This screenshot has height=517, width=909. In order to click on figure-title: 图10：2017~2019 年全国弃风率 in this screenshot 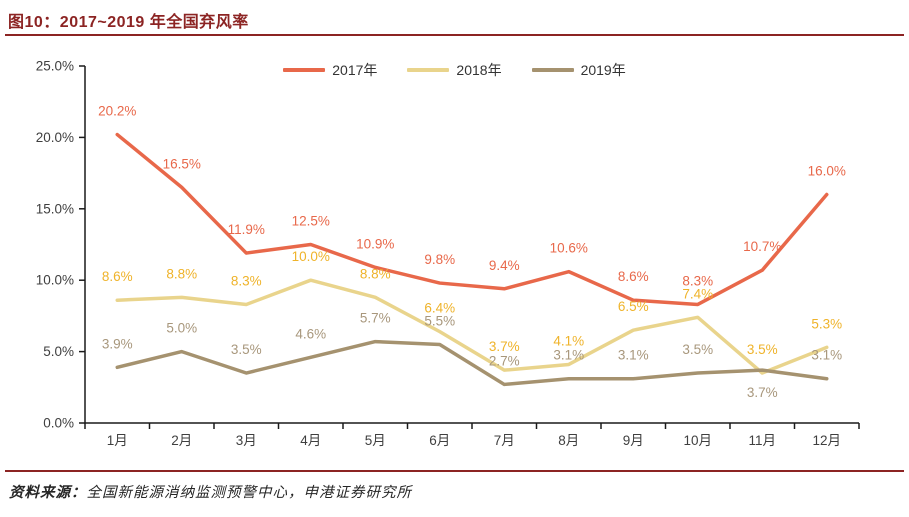, I will do `click(128, 22)`.